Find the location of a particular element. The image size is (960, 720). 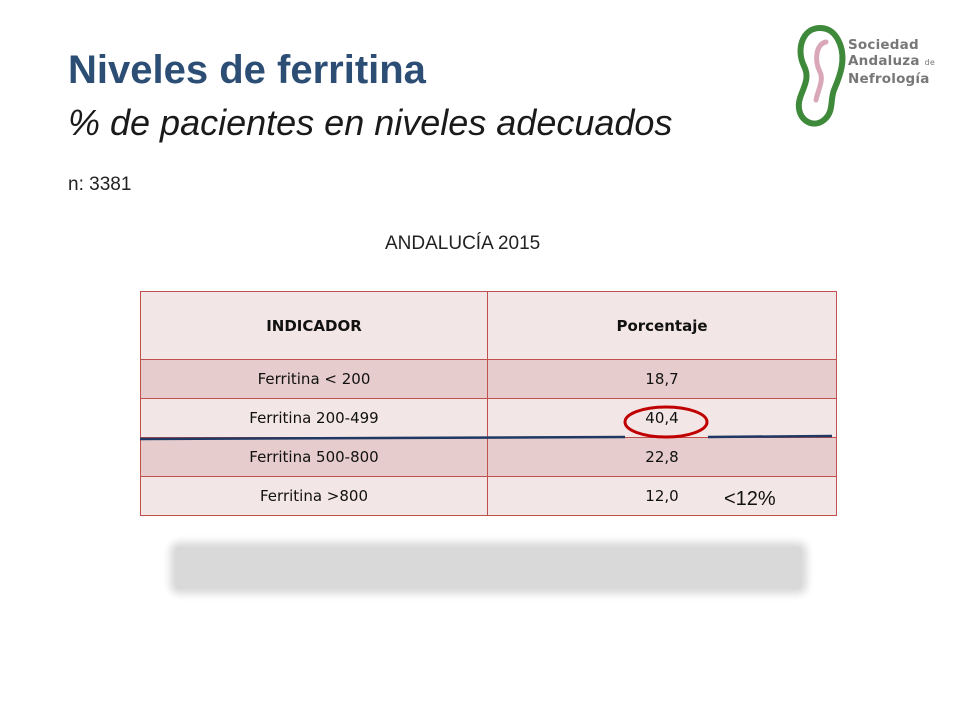

slide-subtitle: % de pacientes en niveles adecuados is located at coordinates (370, 122).